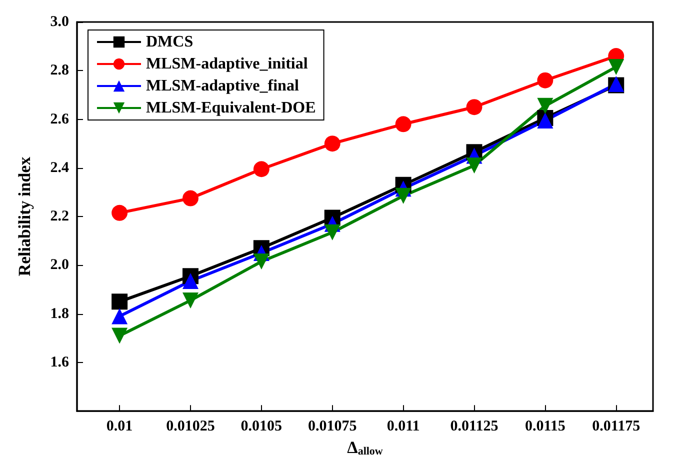 The height and width of the screenshot is (470, 681). What do you see at coordinates (403, 426) in the screenshot?
I see `x-tick-label: 0.011` at bounding box center [403, 426].